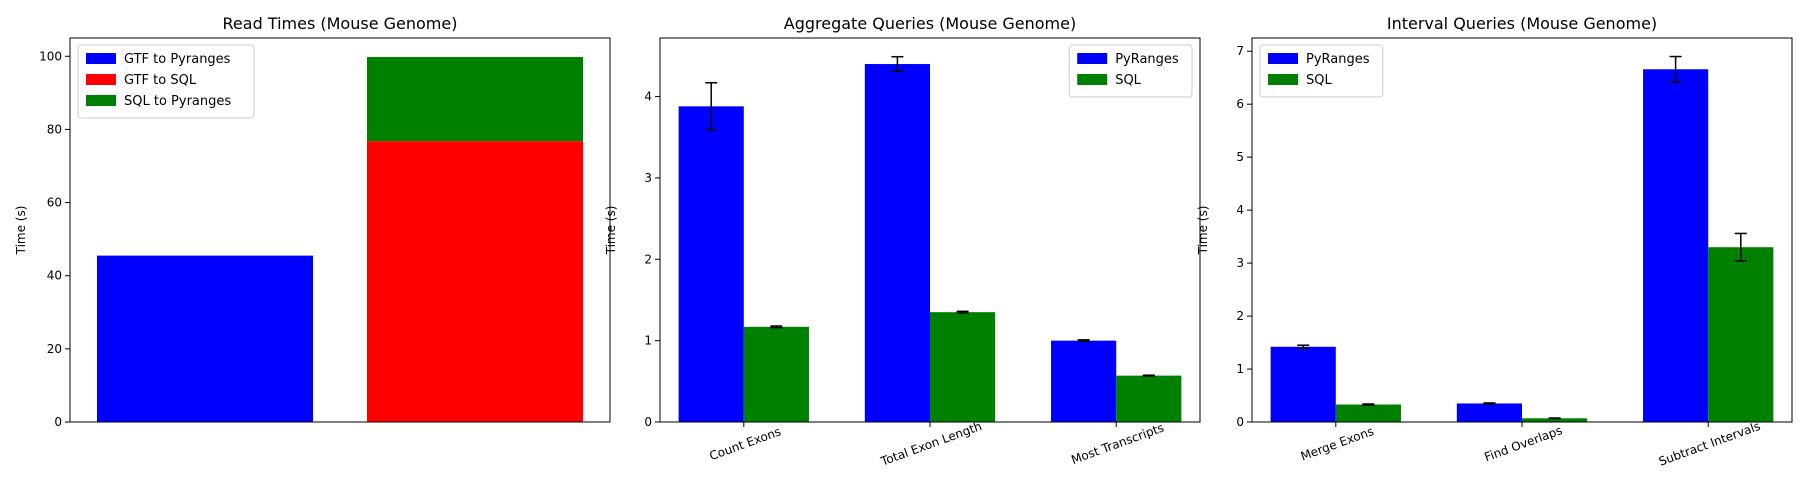 The image size is (1800, 500). What do you see at coordinates (177, 59) in the screenshot?
I see `legend-label: GTF to Pyranges` at bounding box center [177, 59].